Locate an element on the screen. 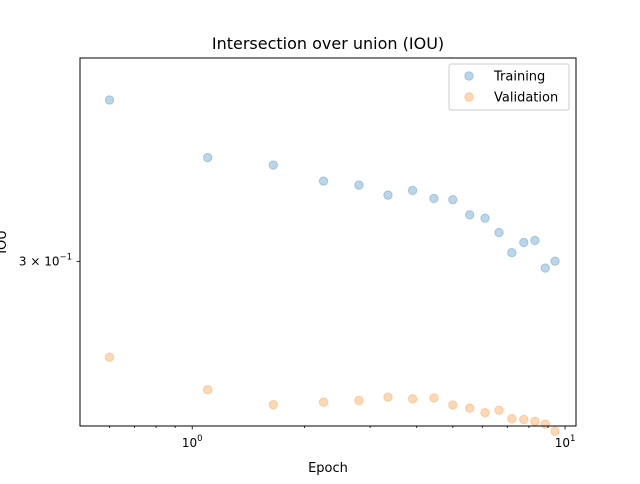  chart-title: Intersection over union (IOU) is located at coordinates (328, 43).